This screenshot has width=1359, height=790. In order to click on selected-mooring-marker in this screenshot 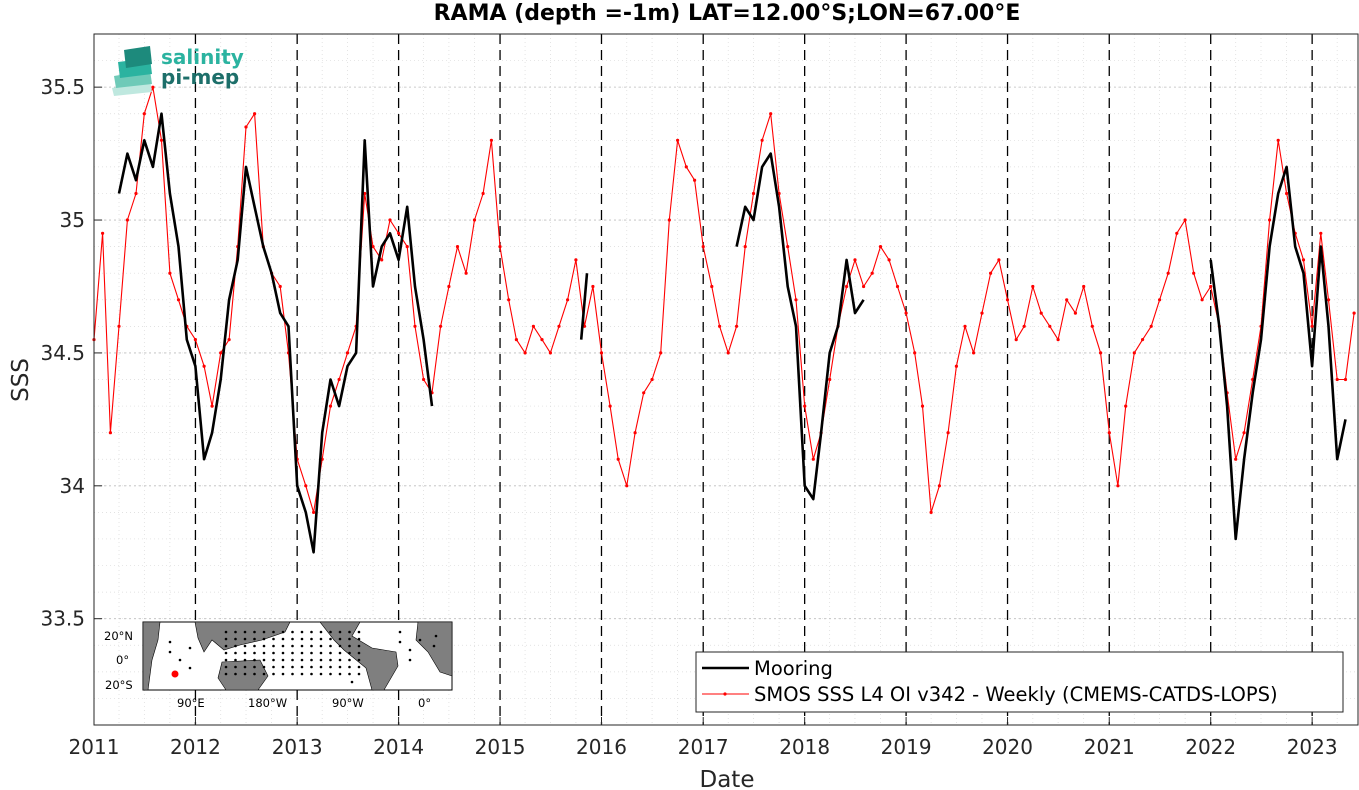, I will do `click(175, 674)`.